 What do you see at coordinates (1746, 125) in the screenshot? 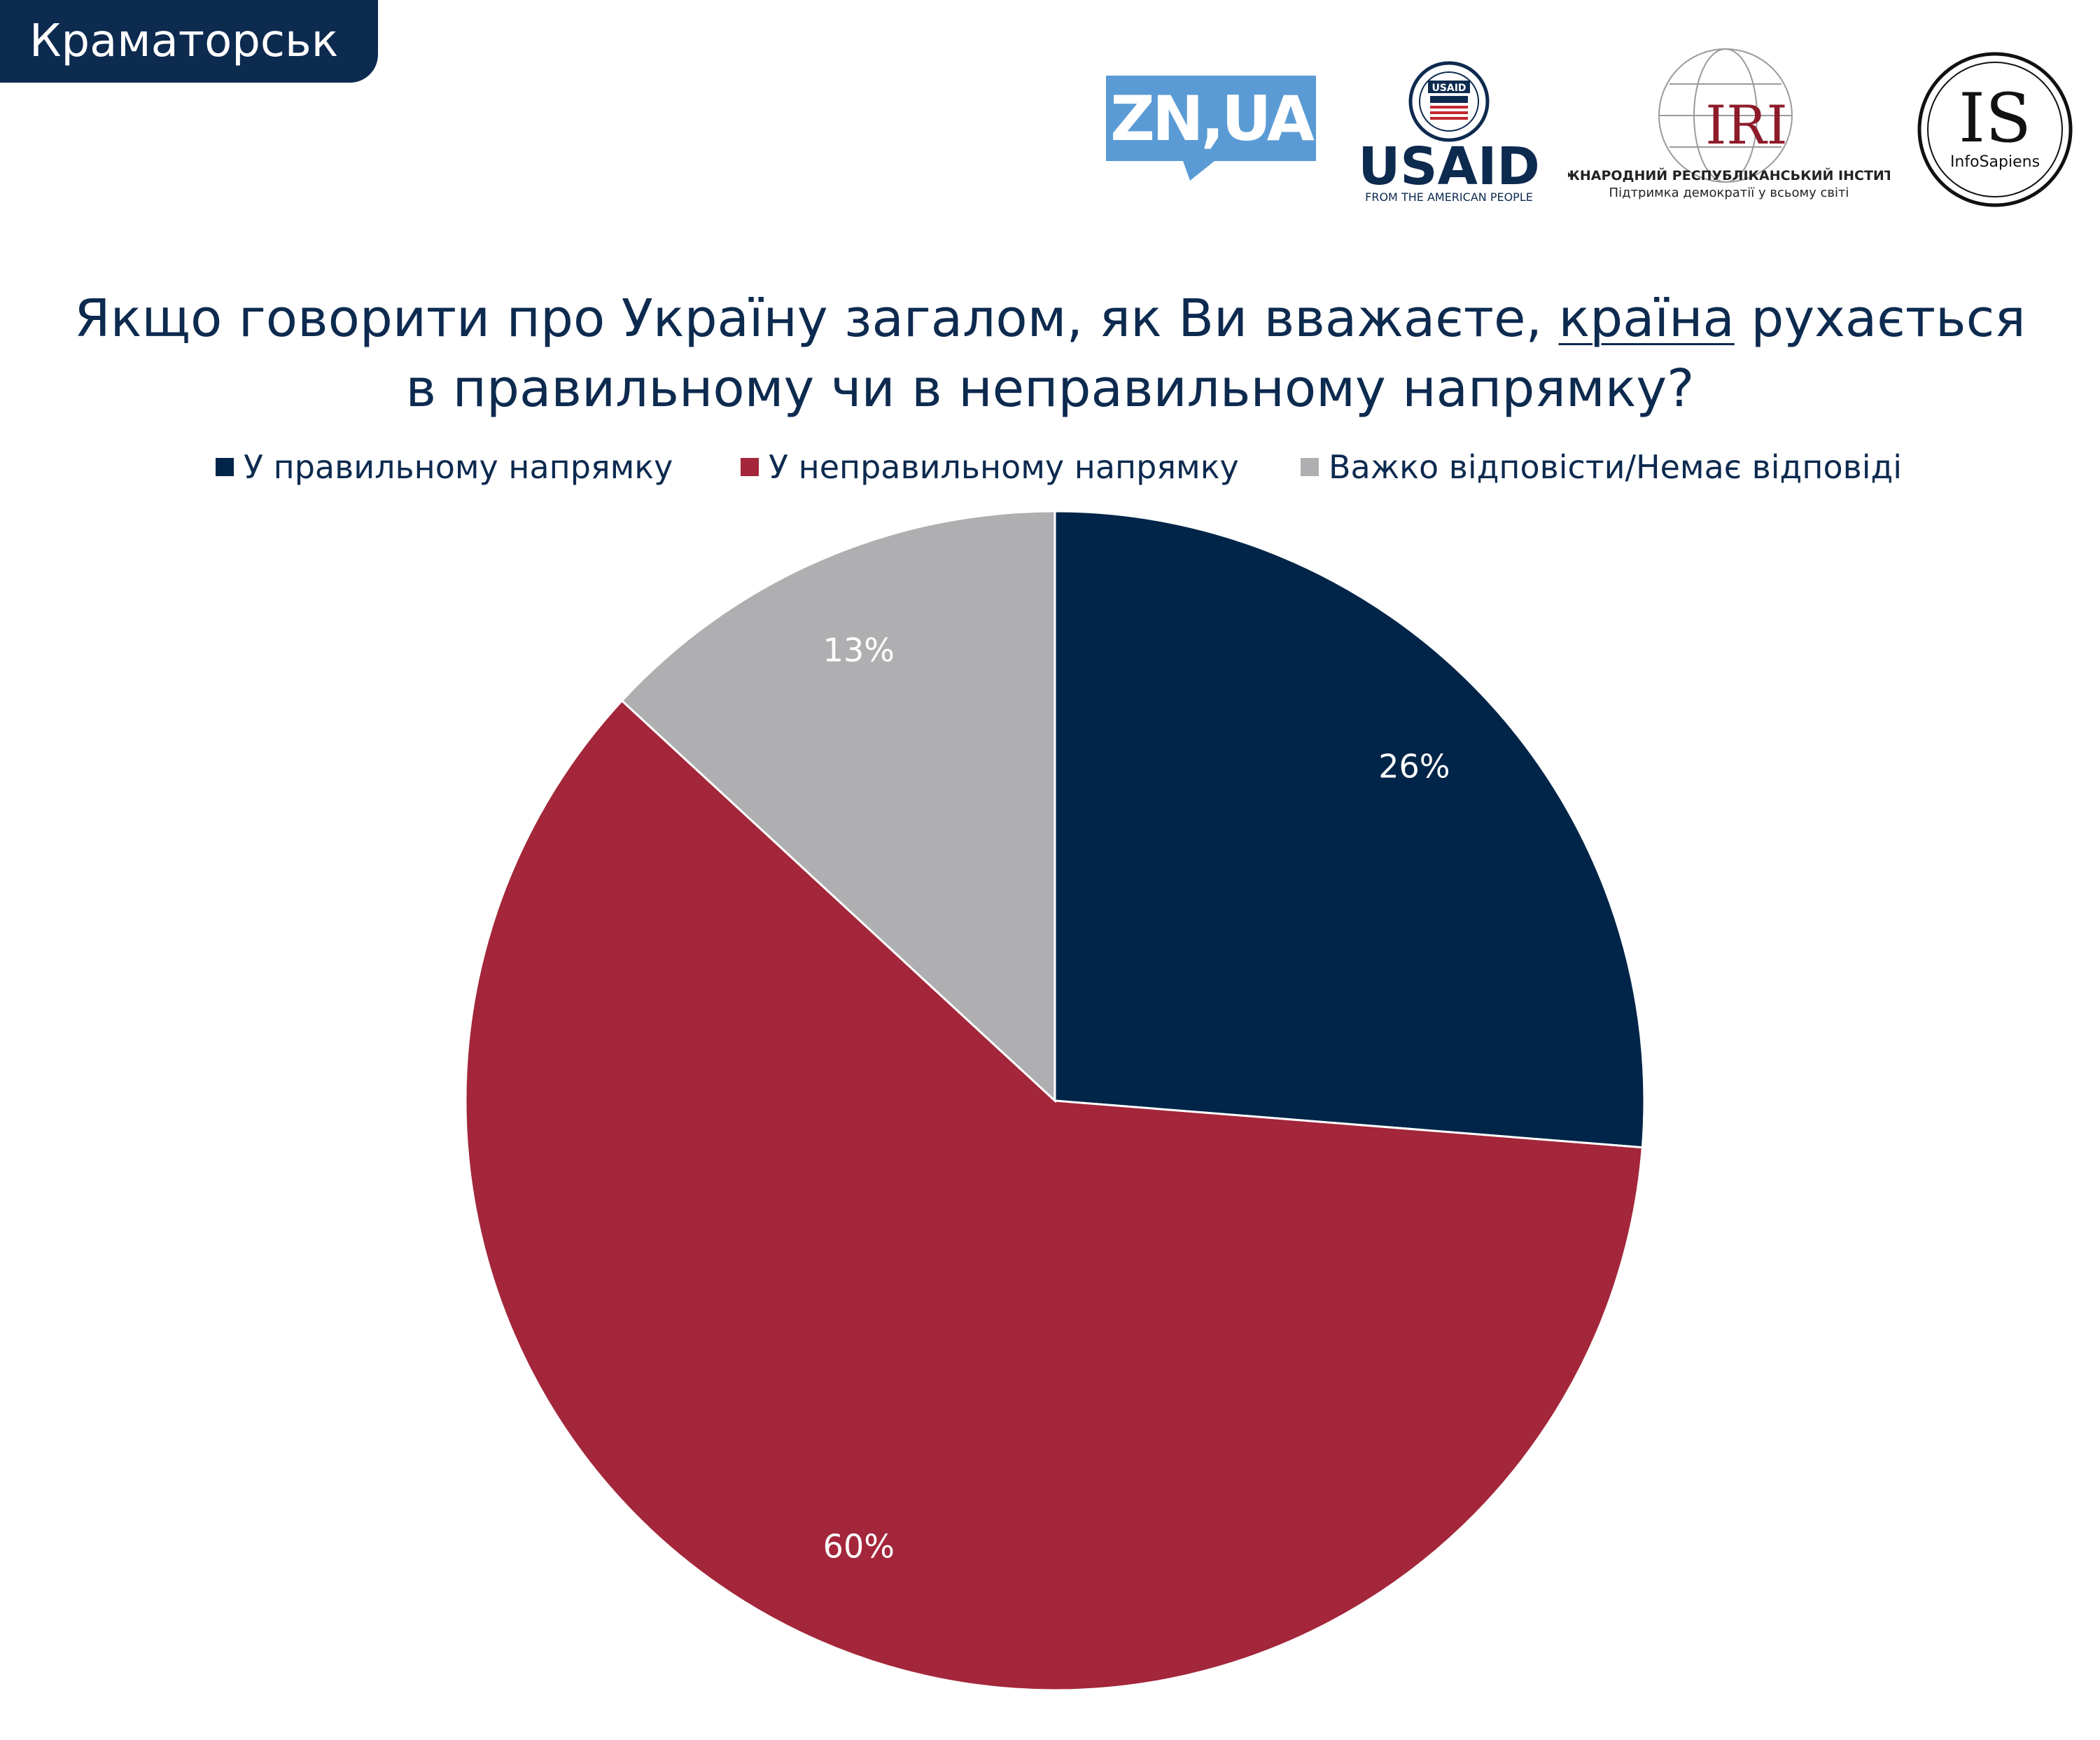
I see `iri-name: IRI` at bounding box center [1746, 125].